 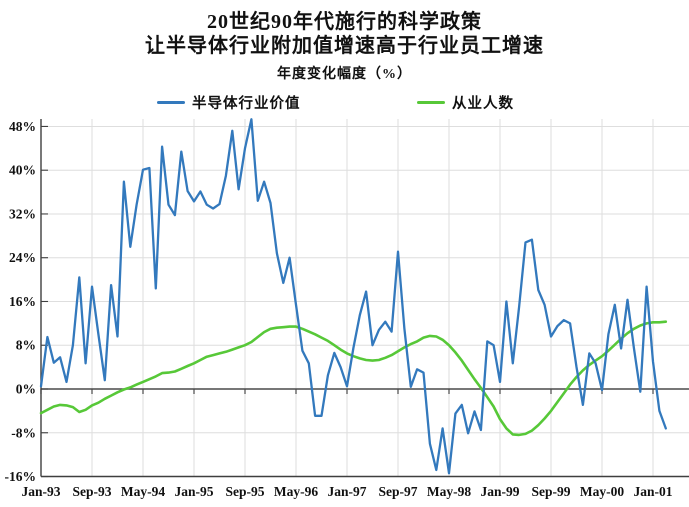 I want to click on x-tick-label: May-96, so click(x=296, y=491).